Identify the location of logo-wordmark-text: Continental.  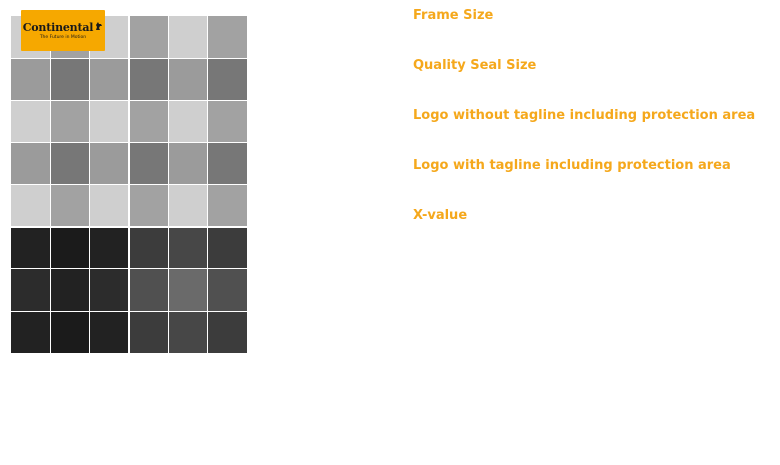
(58, 27).